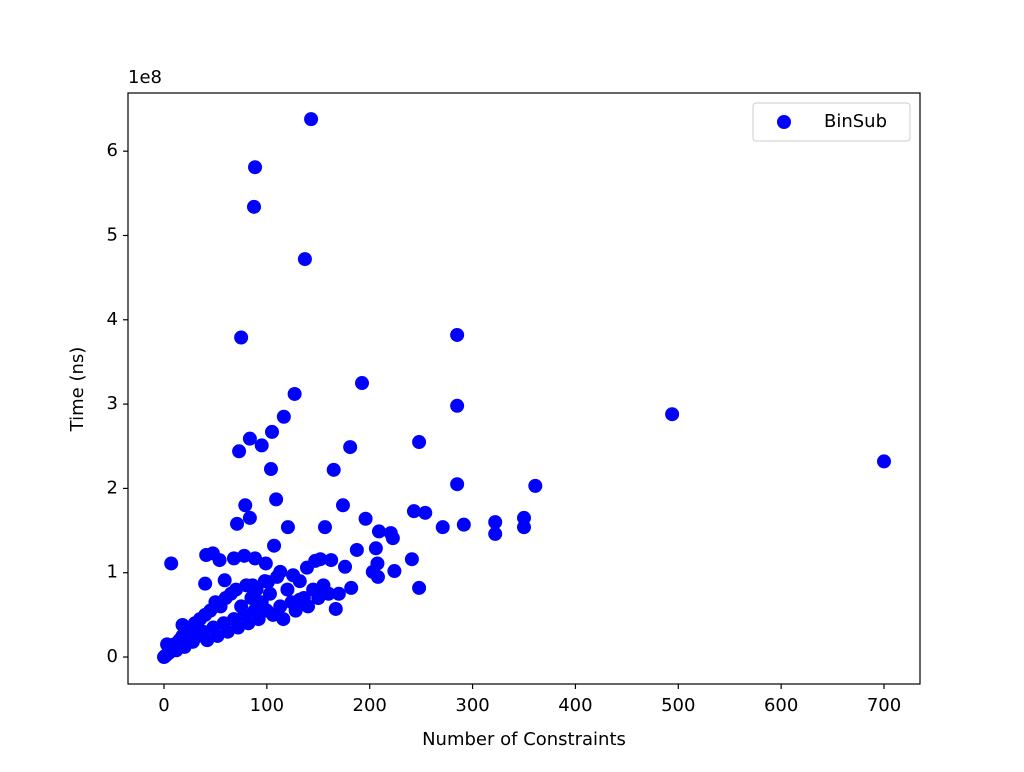 This screenshot has height=772, width=1024. Describe the element at coordinates (370, 705) in the screenshot. I see `x-tick-label: 200` at that location.